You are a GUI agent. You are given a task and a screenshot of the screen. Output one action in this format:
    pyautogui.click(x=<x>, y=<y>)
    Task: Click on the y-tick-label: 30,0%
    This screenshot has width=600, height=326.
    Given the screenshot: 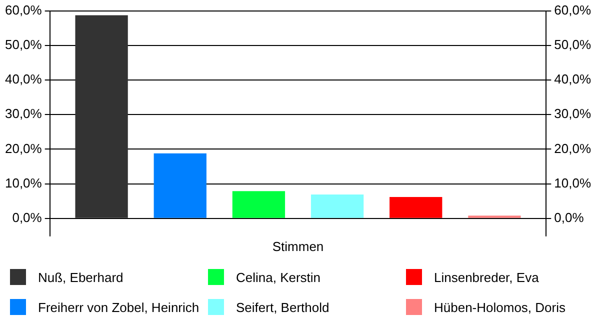 What is the action you would take?
    pyautogui.click(x=23, y=114)
    